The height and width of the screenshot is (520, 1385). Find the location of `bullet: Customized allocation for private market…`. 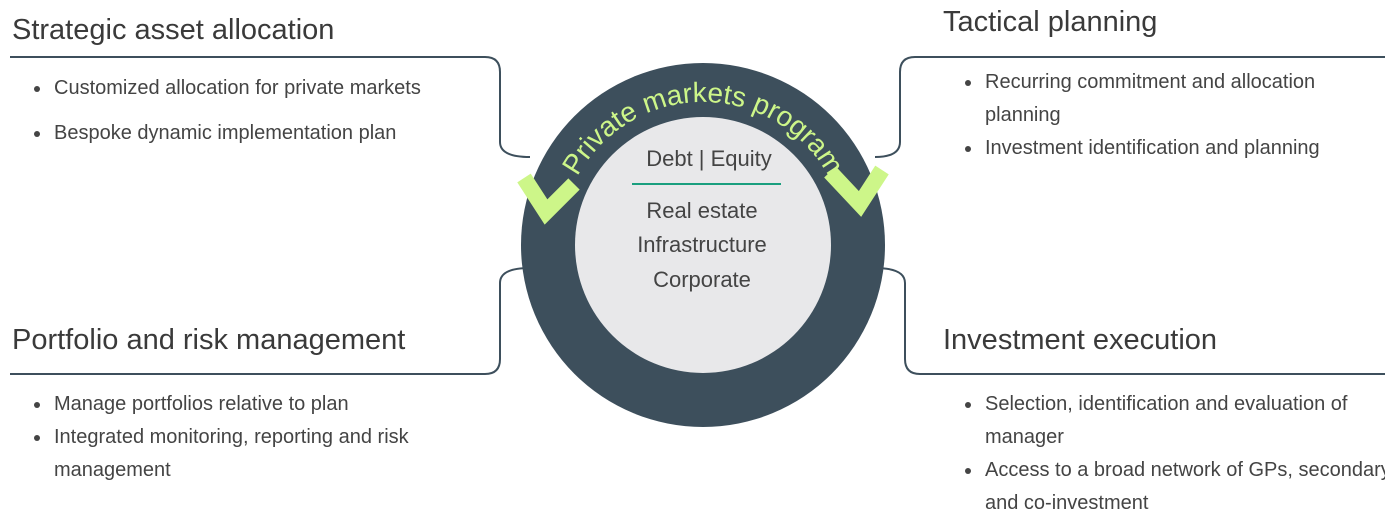

bullet: Customized allocation for private market… is located at coordinates (292, 88).